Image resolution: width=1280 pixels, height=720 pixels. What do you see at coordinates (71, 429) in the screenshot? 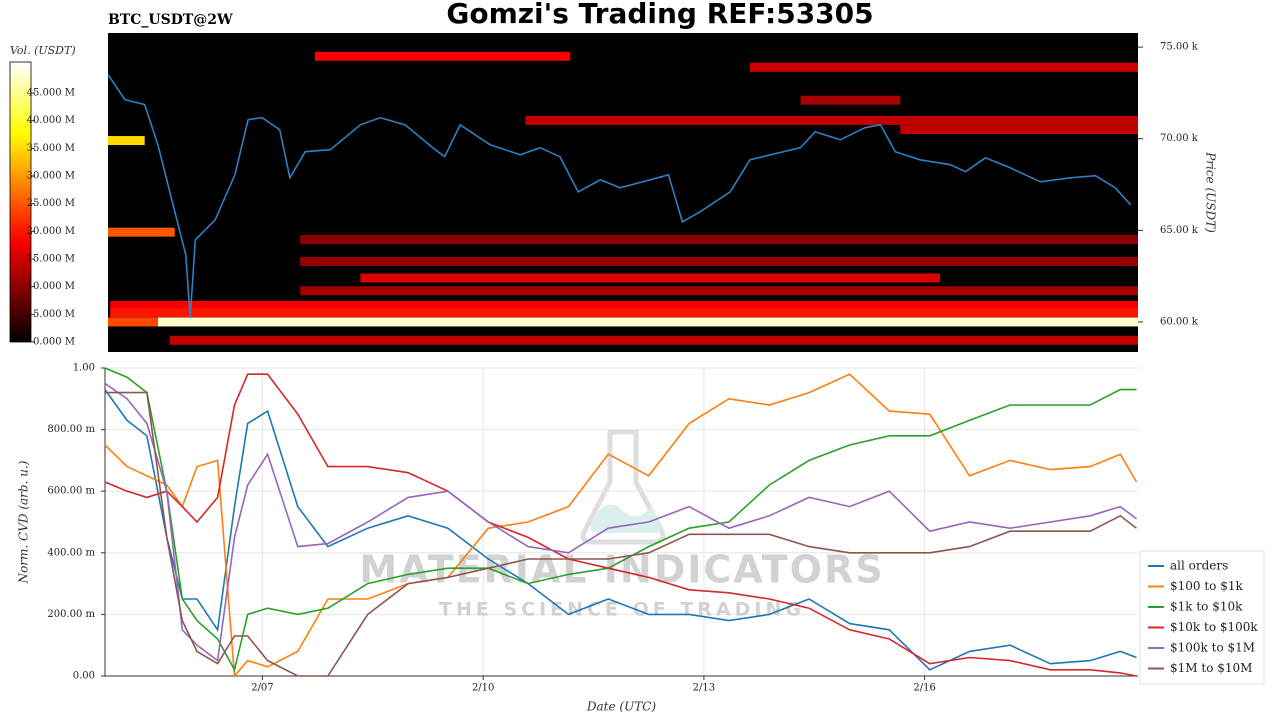
I see `y-tick-label: 800.00 m` at bounding box center [71, 429].